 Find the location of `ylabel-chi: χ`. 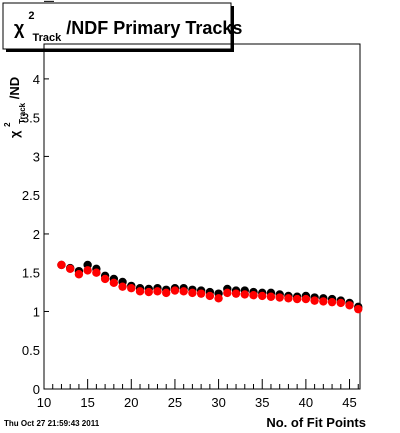

ylabel-chi: χ is located at coordinates (14, 134).